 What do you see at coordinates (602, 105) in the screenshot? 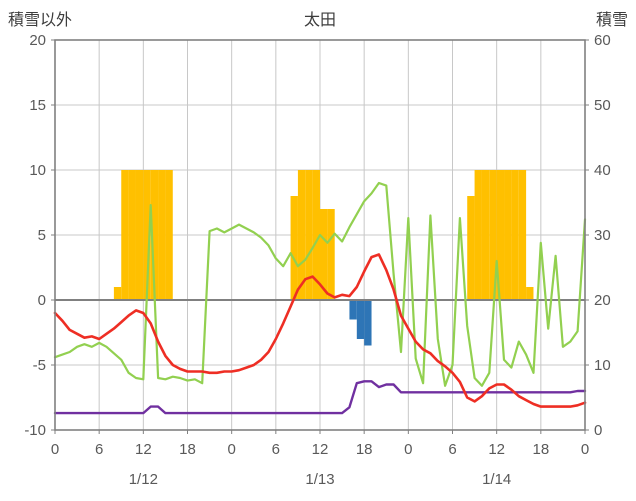
I see `right-axis-tick-label: 50` at bounding box center [602, 105].